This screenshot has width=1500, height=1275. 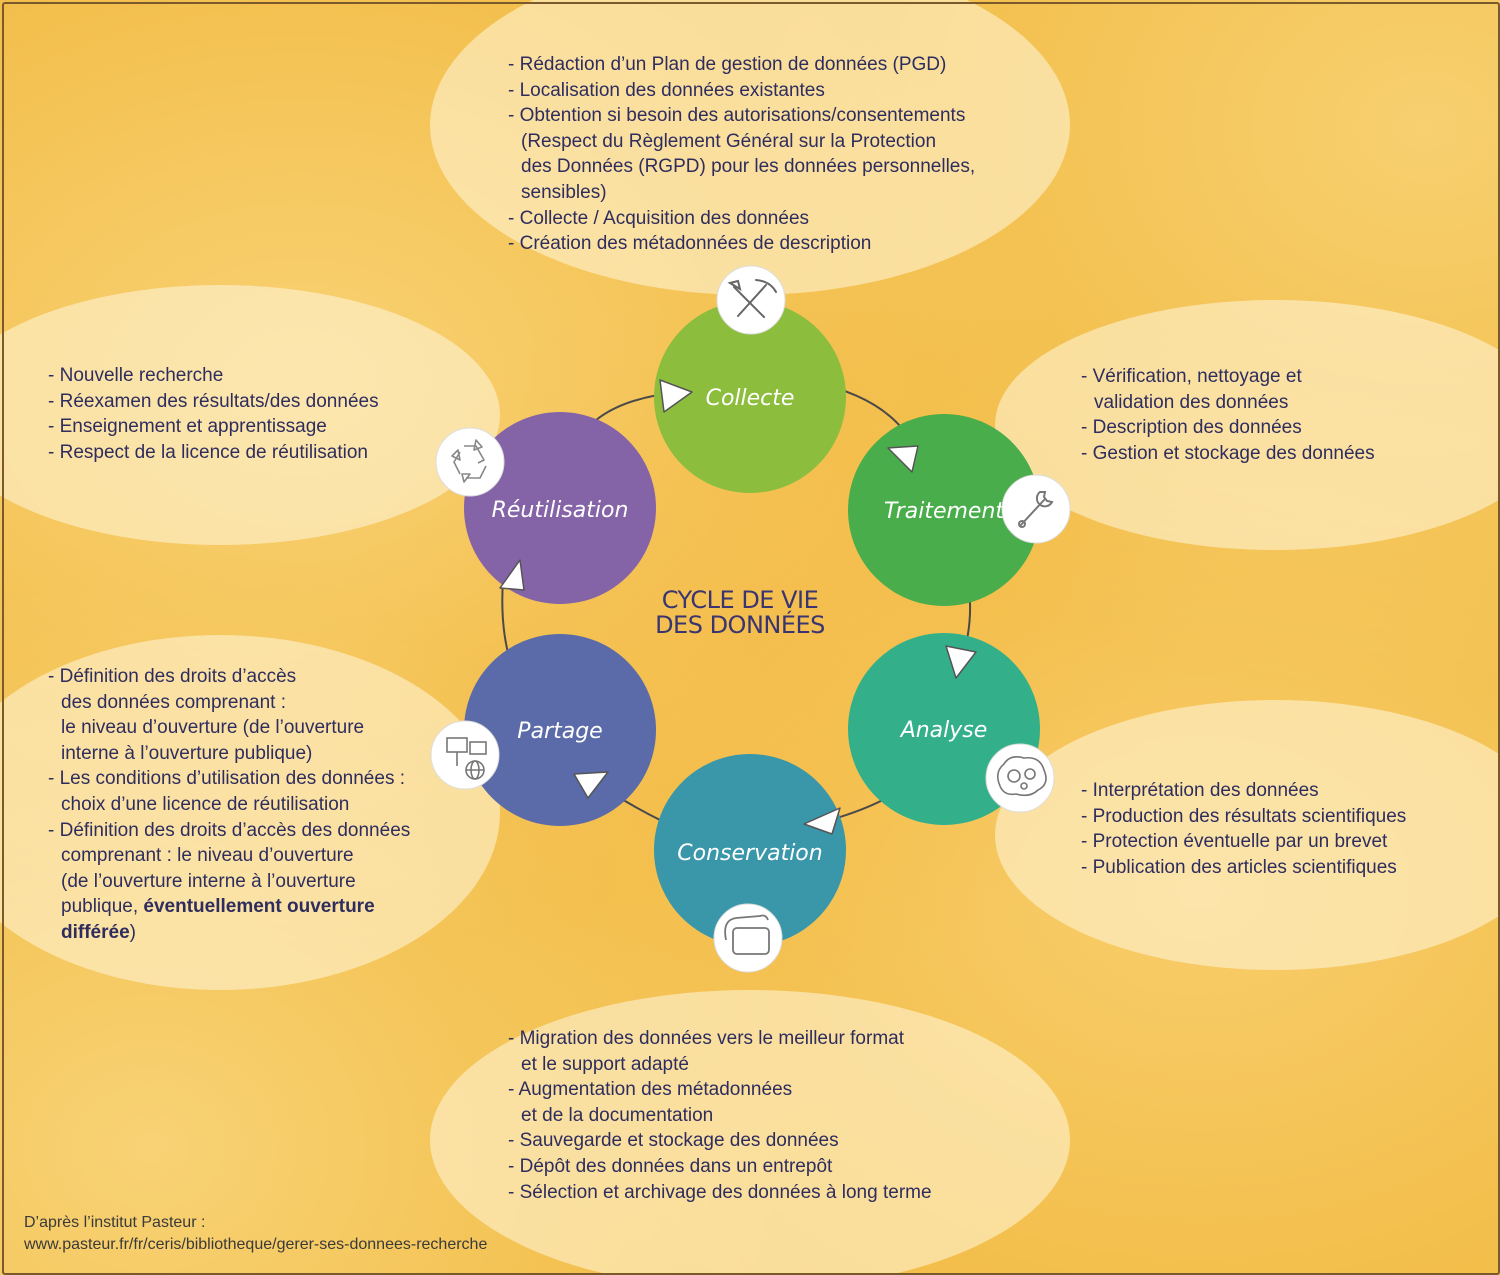 I want to click on text-line: validation des données, so click(x=1191, y=402).